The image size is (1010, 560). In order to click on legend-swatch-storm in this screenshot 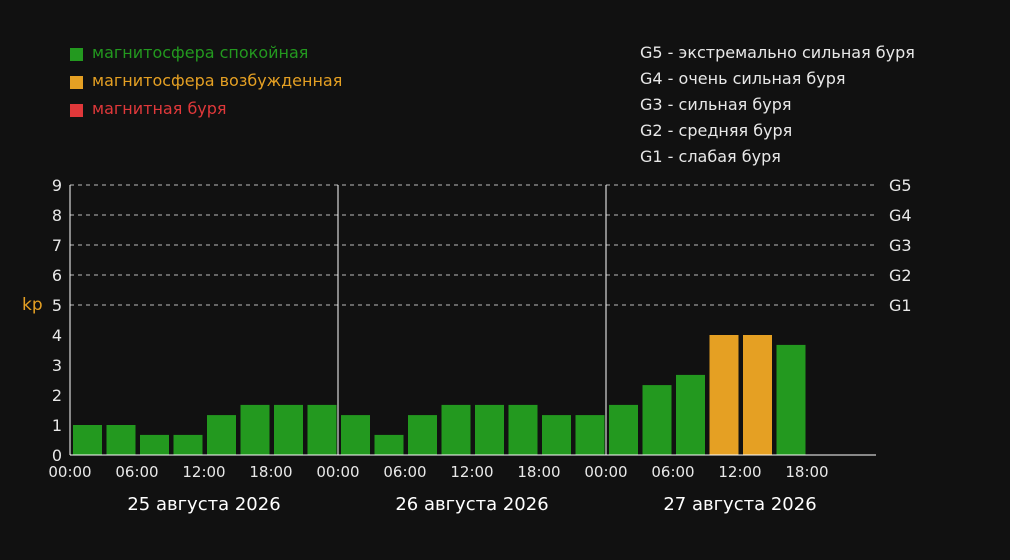, I will do `click(76, 110)`.